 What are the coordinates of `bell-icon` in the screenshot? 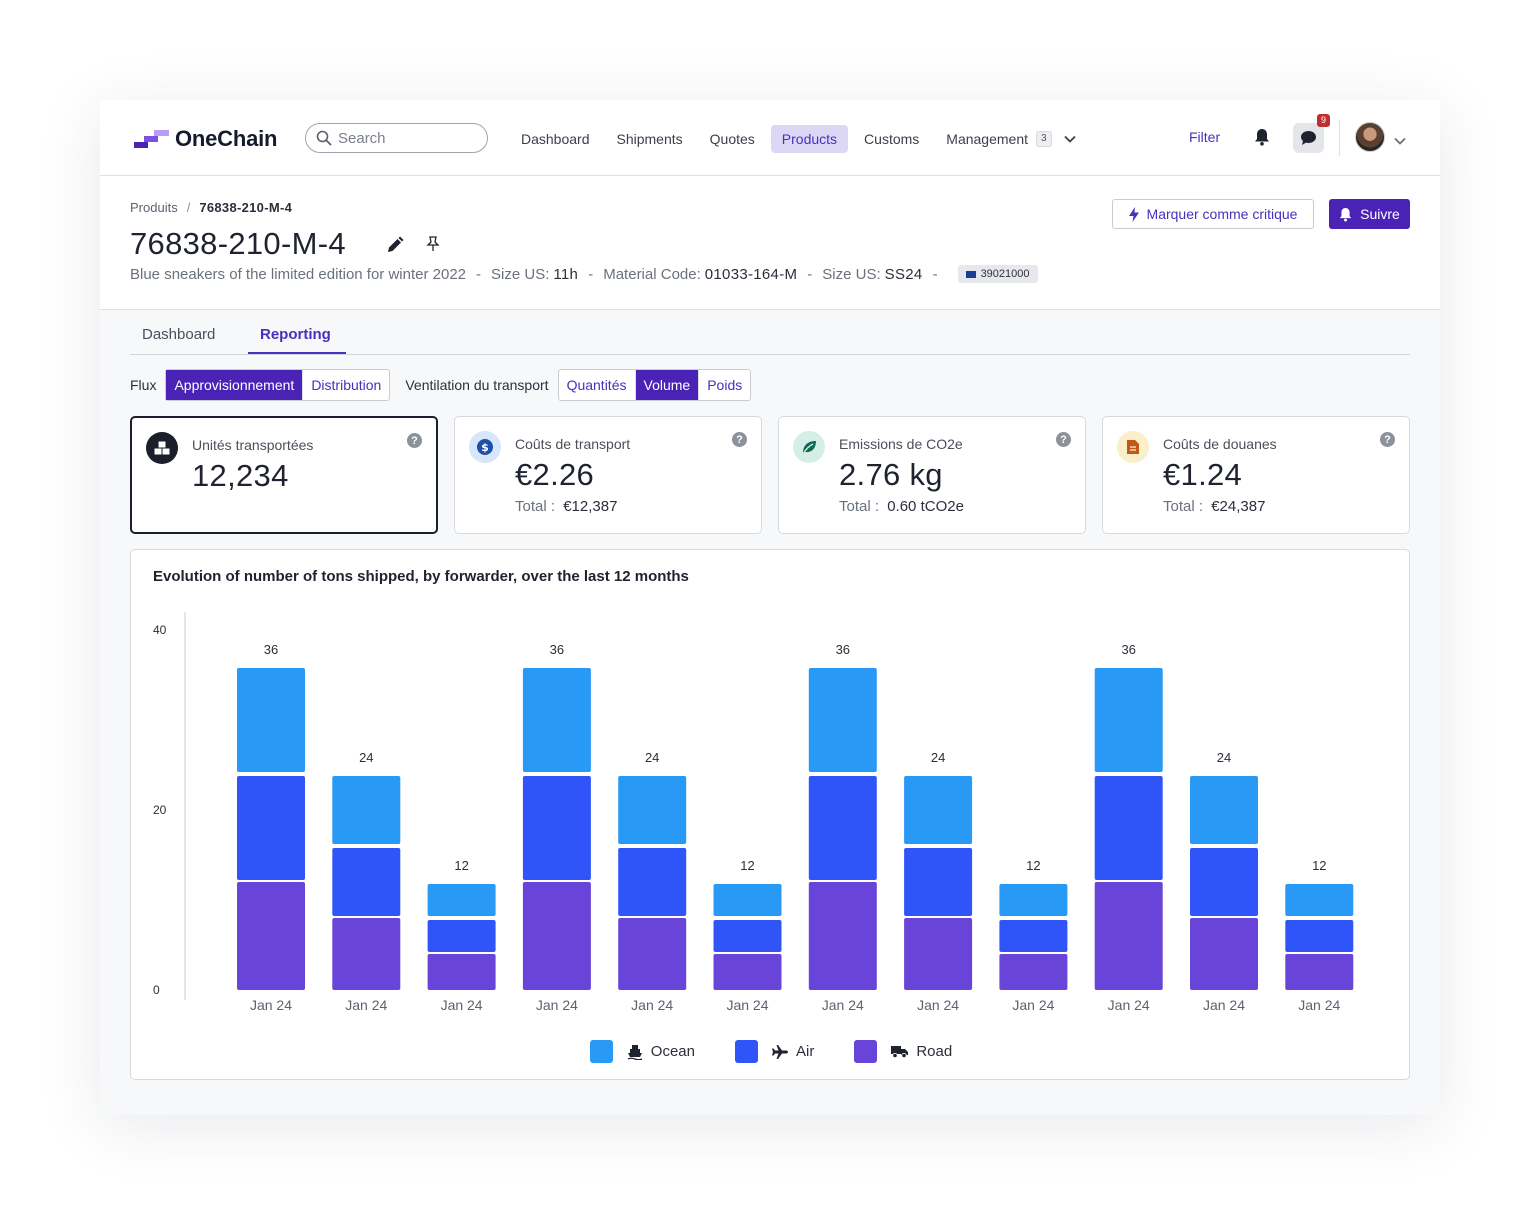 It's located at (1262, 137).